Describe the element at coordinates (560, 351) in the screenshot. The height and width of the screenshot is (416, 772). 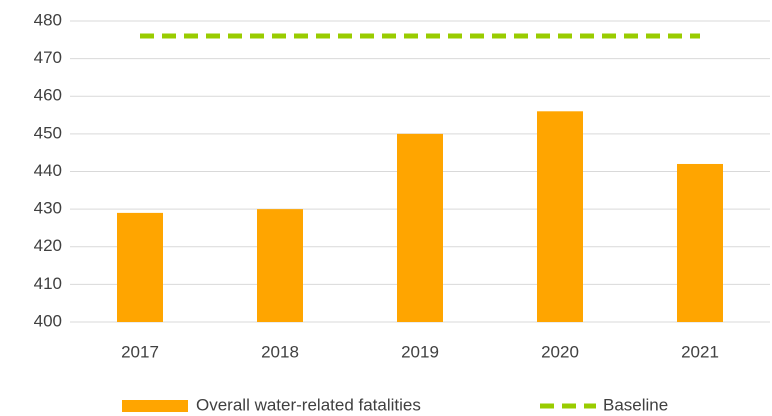
I see `x-tick-label: 2020` at that location.